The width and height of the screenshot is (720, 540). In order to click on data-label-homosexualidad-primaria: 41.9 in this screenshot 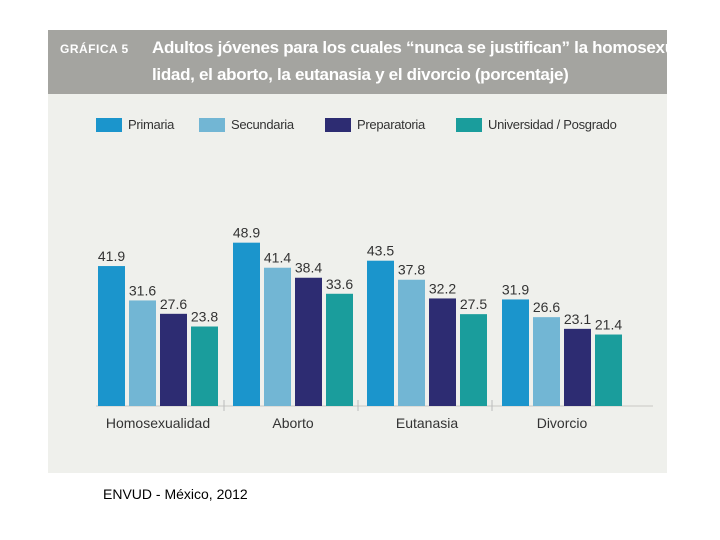, I will do `click(111, 256)`.